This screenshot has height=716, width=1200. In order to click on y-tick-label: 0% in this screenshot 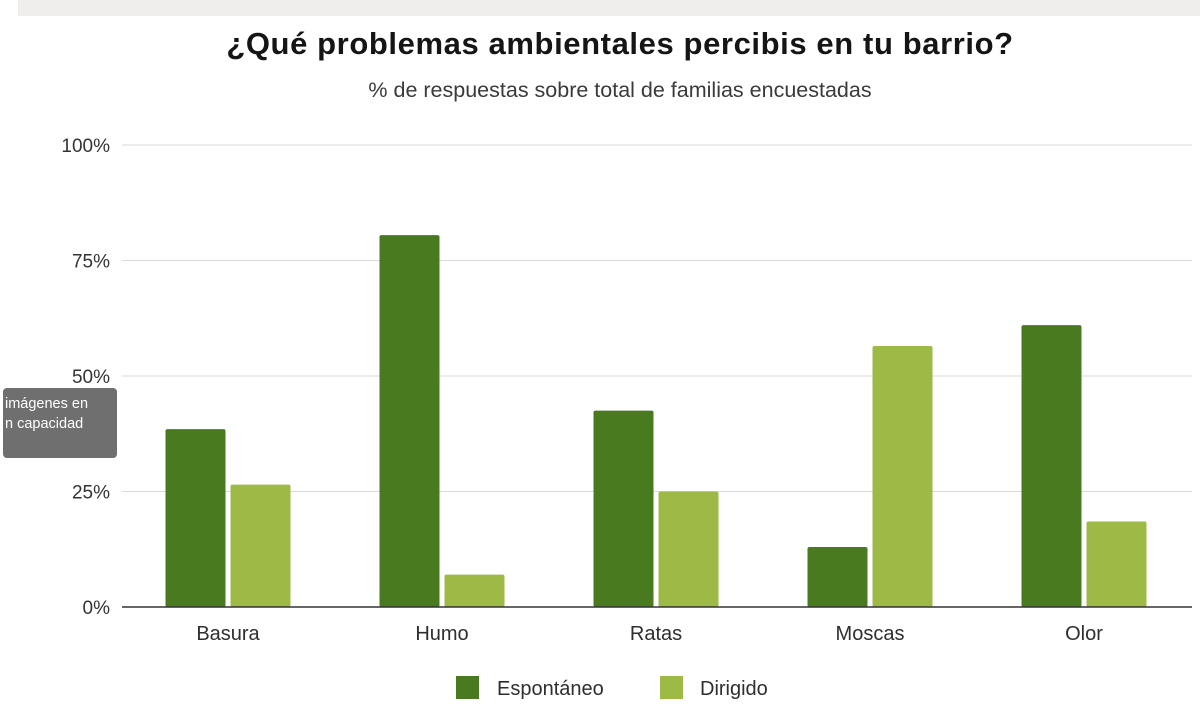, I will do `click(97, 608)`.